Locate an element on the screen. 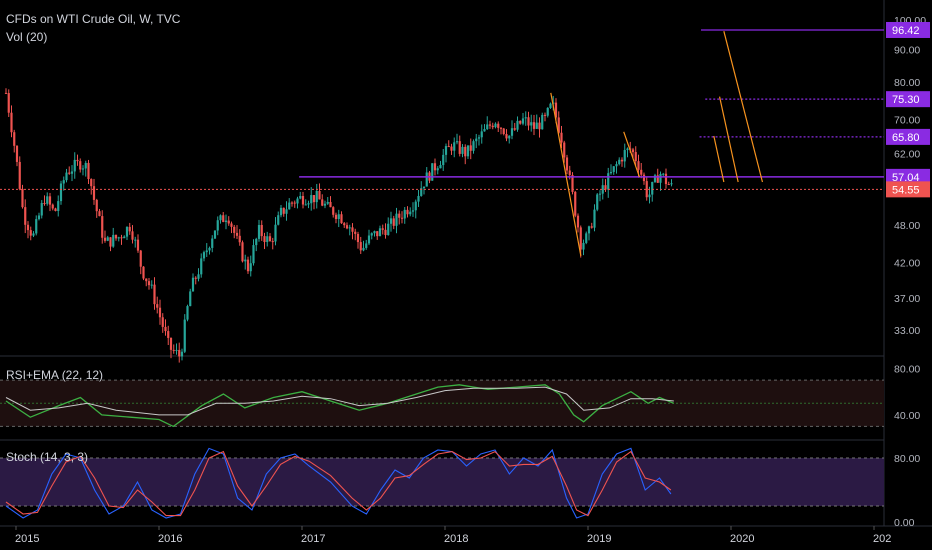 This screenshot has width=932, height=550. price-tag-box is located at coordinates (908, 176).